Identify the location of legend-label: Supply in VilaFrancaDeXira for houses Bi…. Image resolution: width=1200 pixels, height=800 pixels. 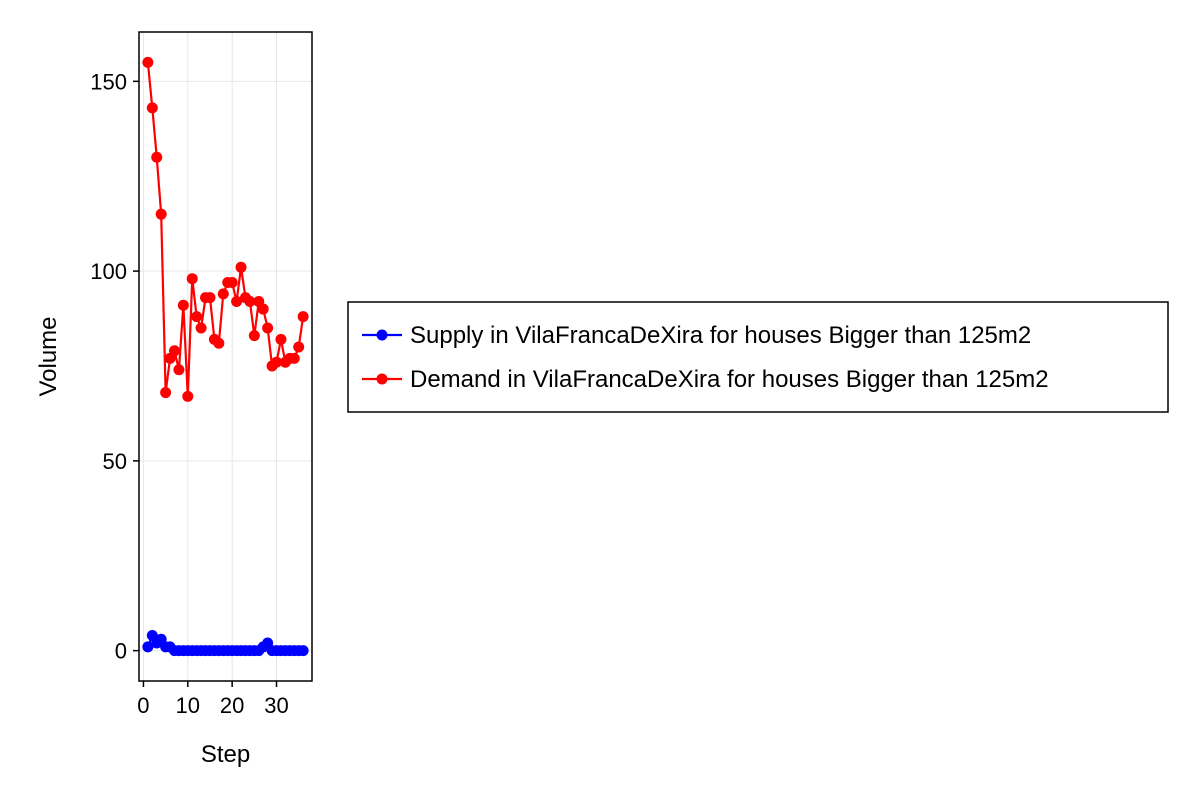
(720, 335).